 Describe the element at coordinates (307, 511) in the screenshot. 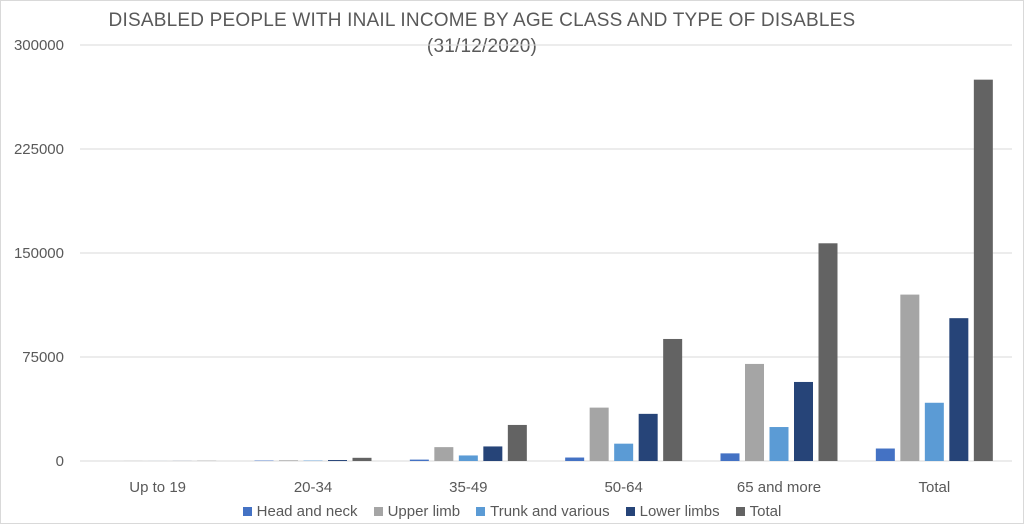

I see `legend-label: Head and neck` at that location.